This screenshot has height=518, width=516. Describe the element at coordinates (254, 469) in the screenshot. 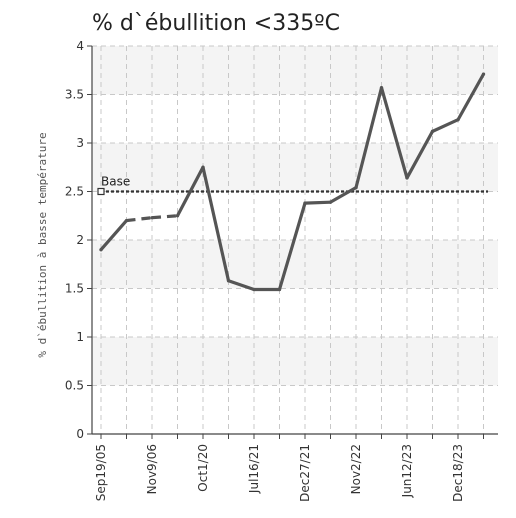

I see `x-tick-label: Jul16/21` at that location.